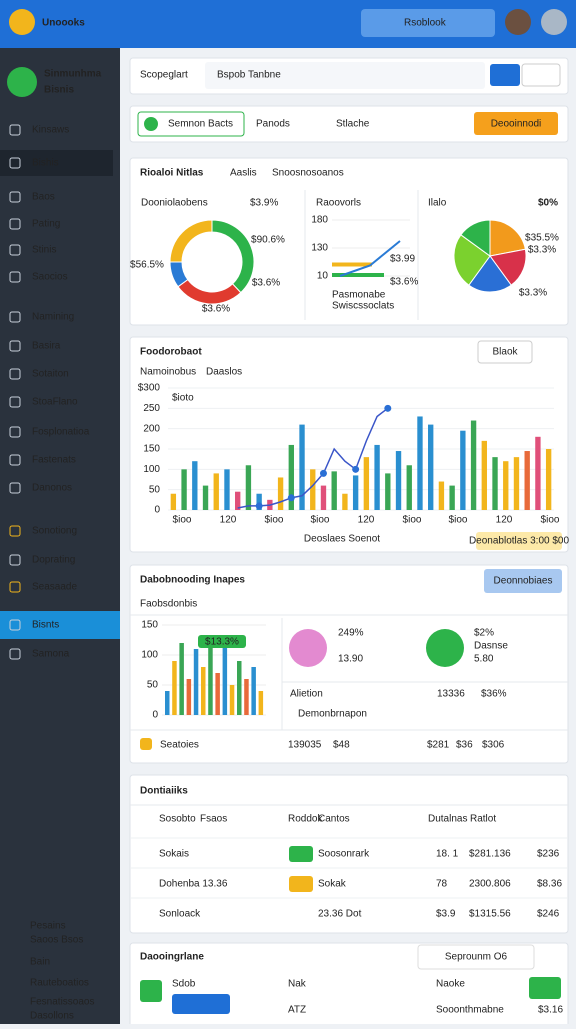 This screenshot has width=576, height=1029. I want to click on search-text: Rsoblook, so click(425, 23).